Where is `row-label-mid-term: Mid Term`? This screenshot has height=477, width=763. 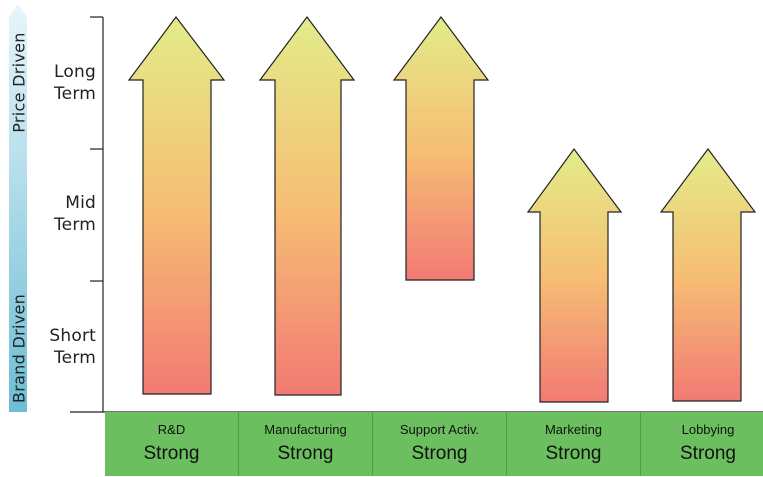
row-label-mid-term: Mid Term is located at coordinates (75, 214).